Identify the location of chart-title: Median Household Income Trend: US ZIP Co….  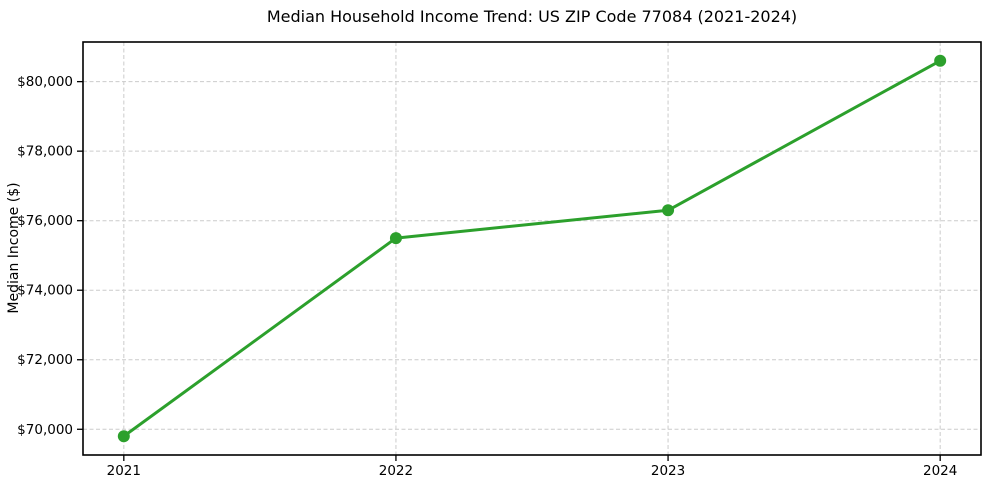
(532, 16).